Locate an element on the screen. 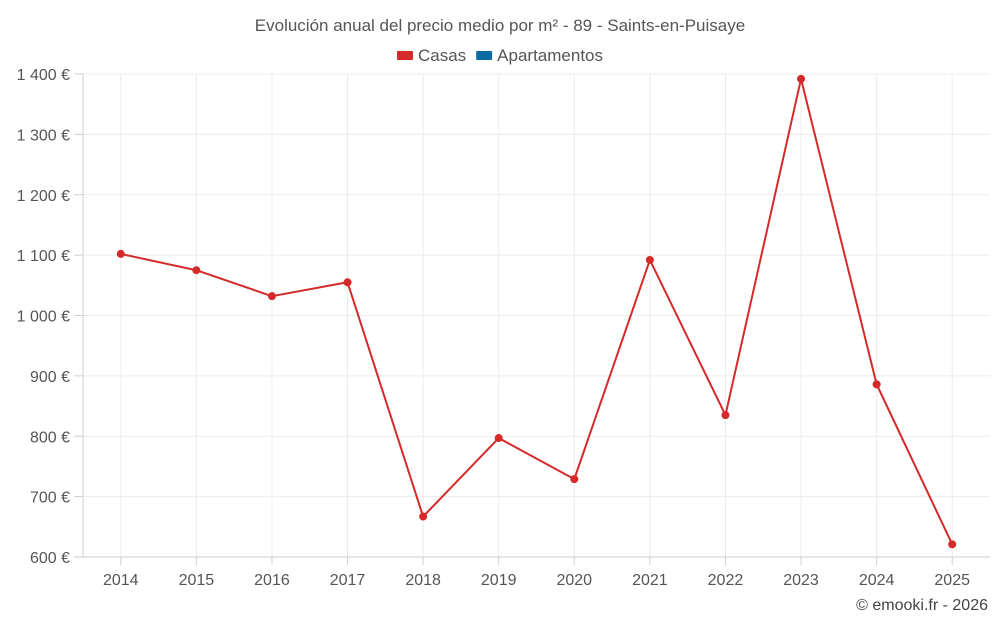 This screenshot has height=625, width=1000. y-tick-label: 1 400 € is located at coordinates (43, 75).